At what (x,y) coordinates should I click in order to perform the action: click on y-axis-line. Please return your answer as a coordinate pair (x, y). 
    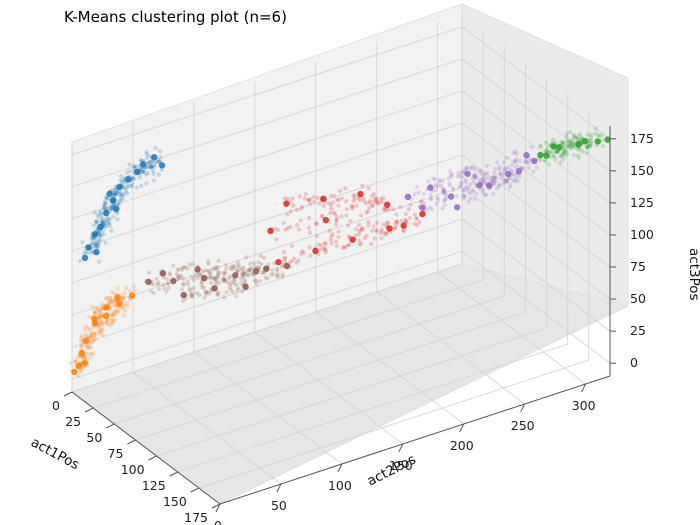
    Looking at the image, I should click on (415, 440).